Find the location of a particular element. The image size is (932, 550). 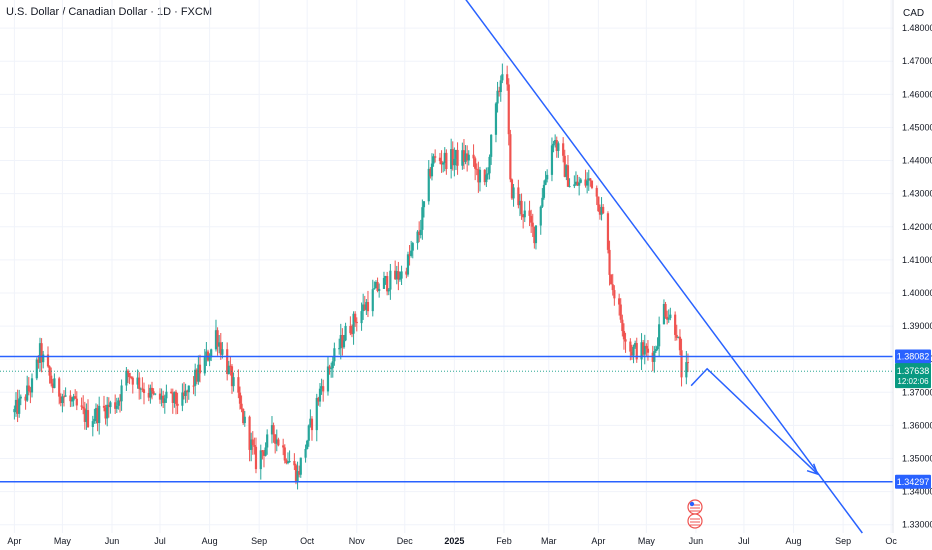

x-tick-label: Jul is located at coordinates (160, 541).